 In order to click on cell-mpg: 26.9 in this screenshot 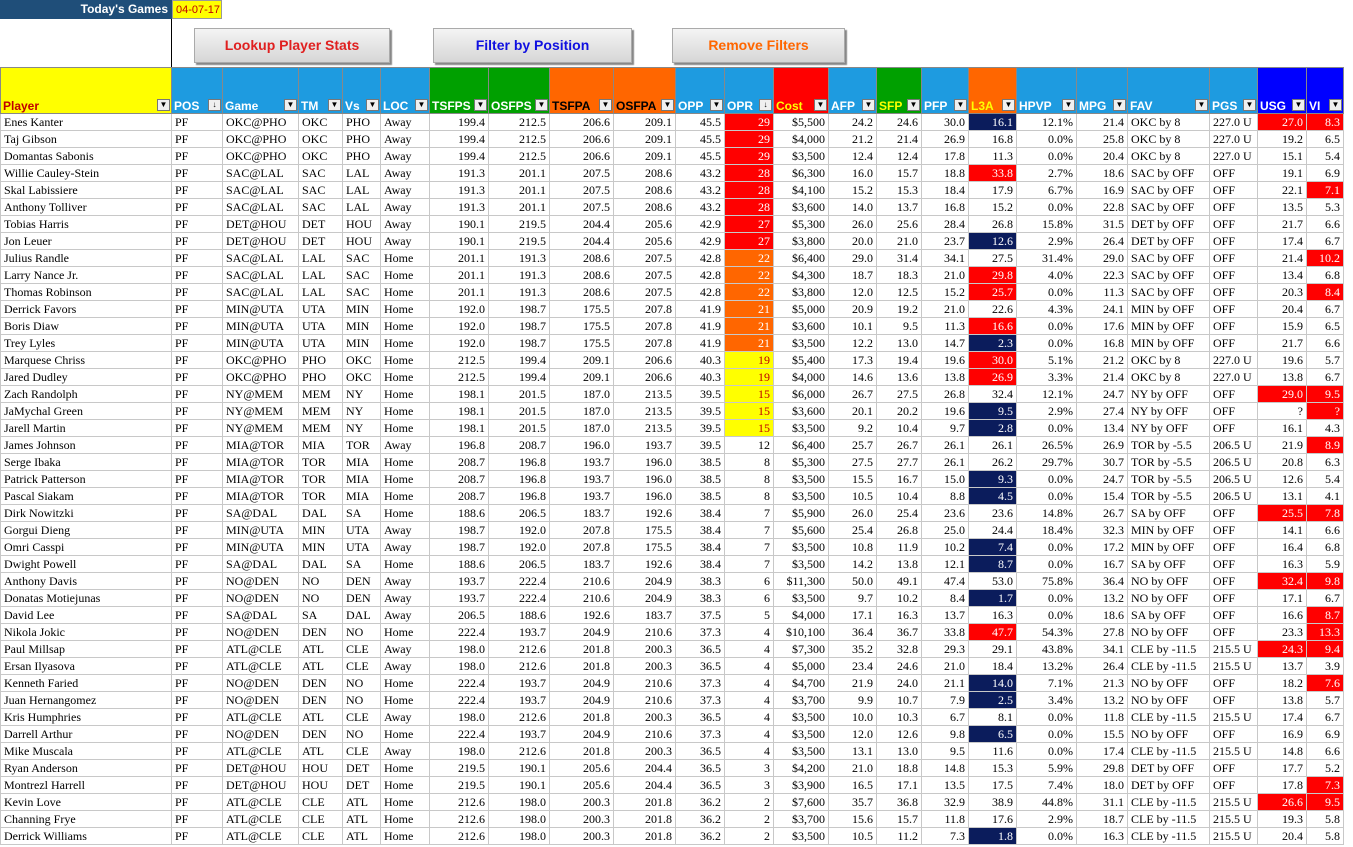, I will do `click(1102, 445)`.